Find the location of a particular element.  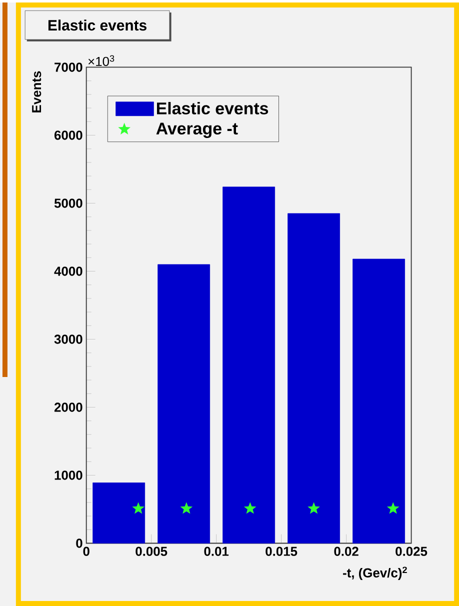

y-tick-label: 7000 is located at coordinates (68, 67).